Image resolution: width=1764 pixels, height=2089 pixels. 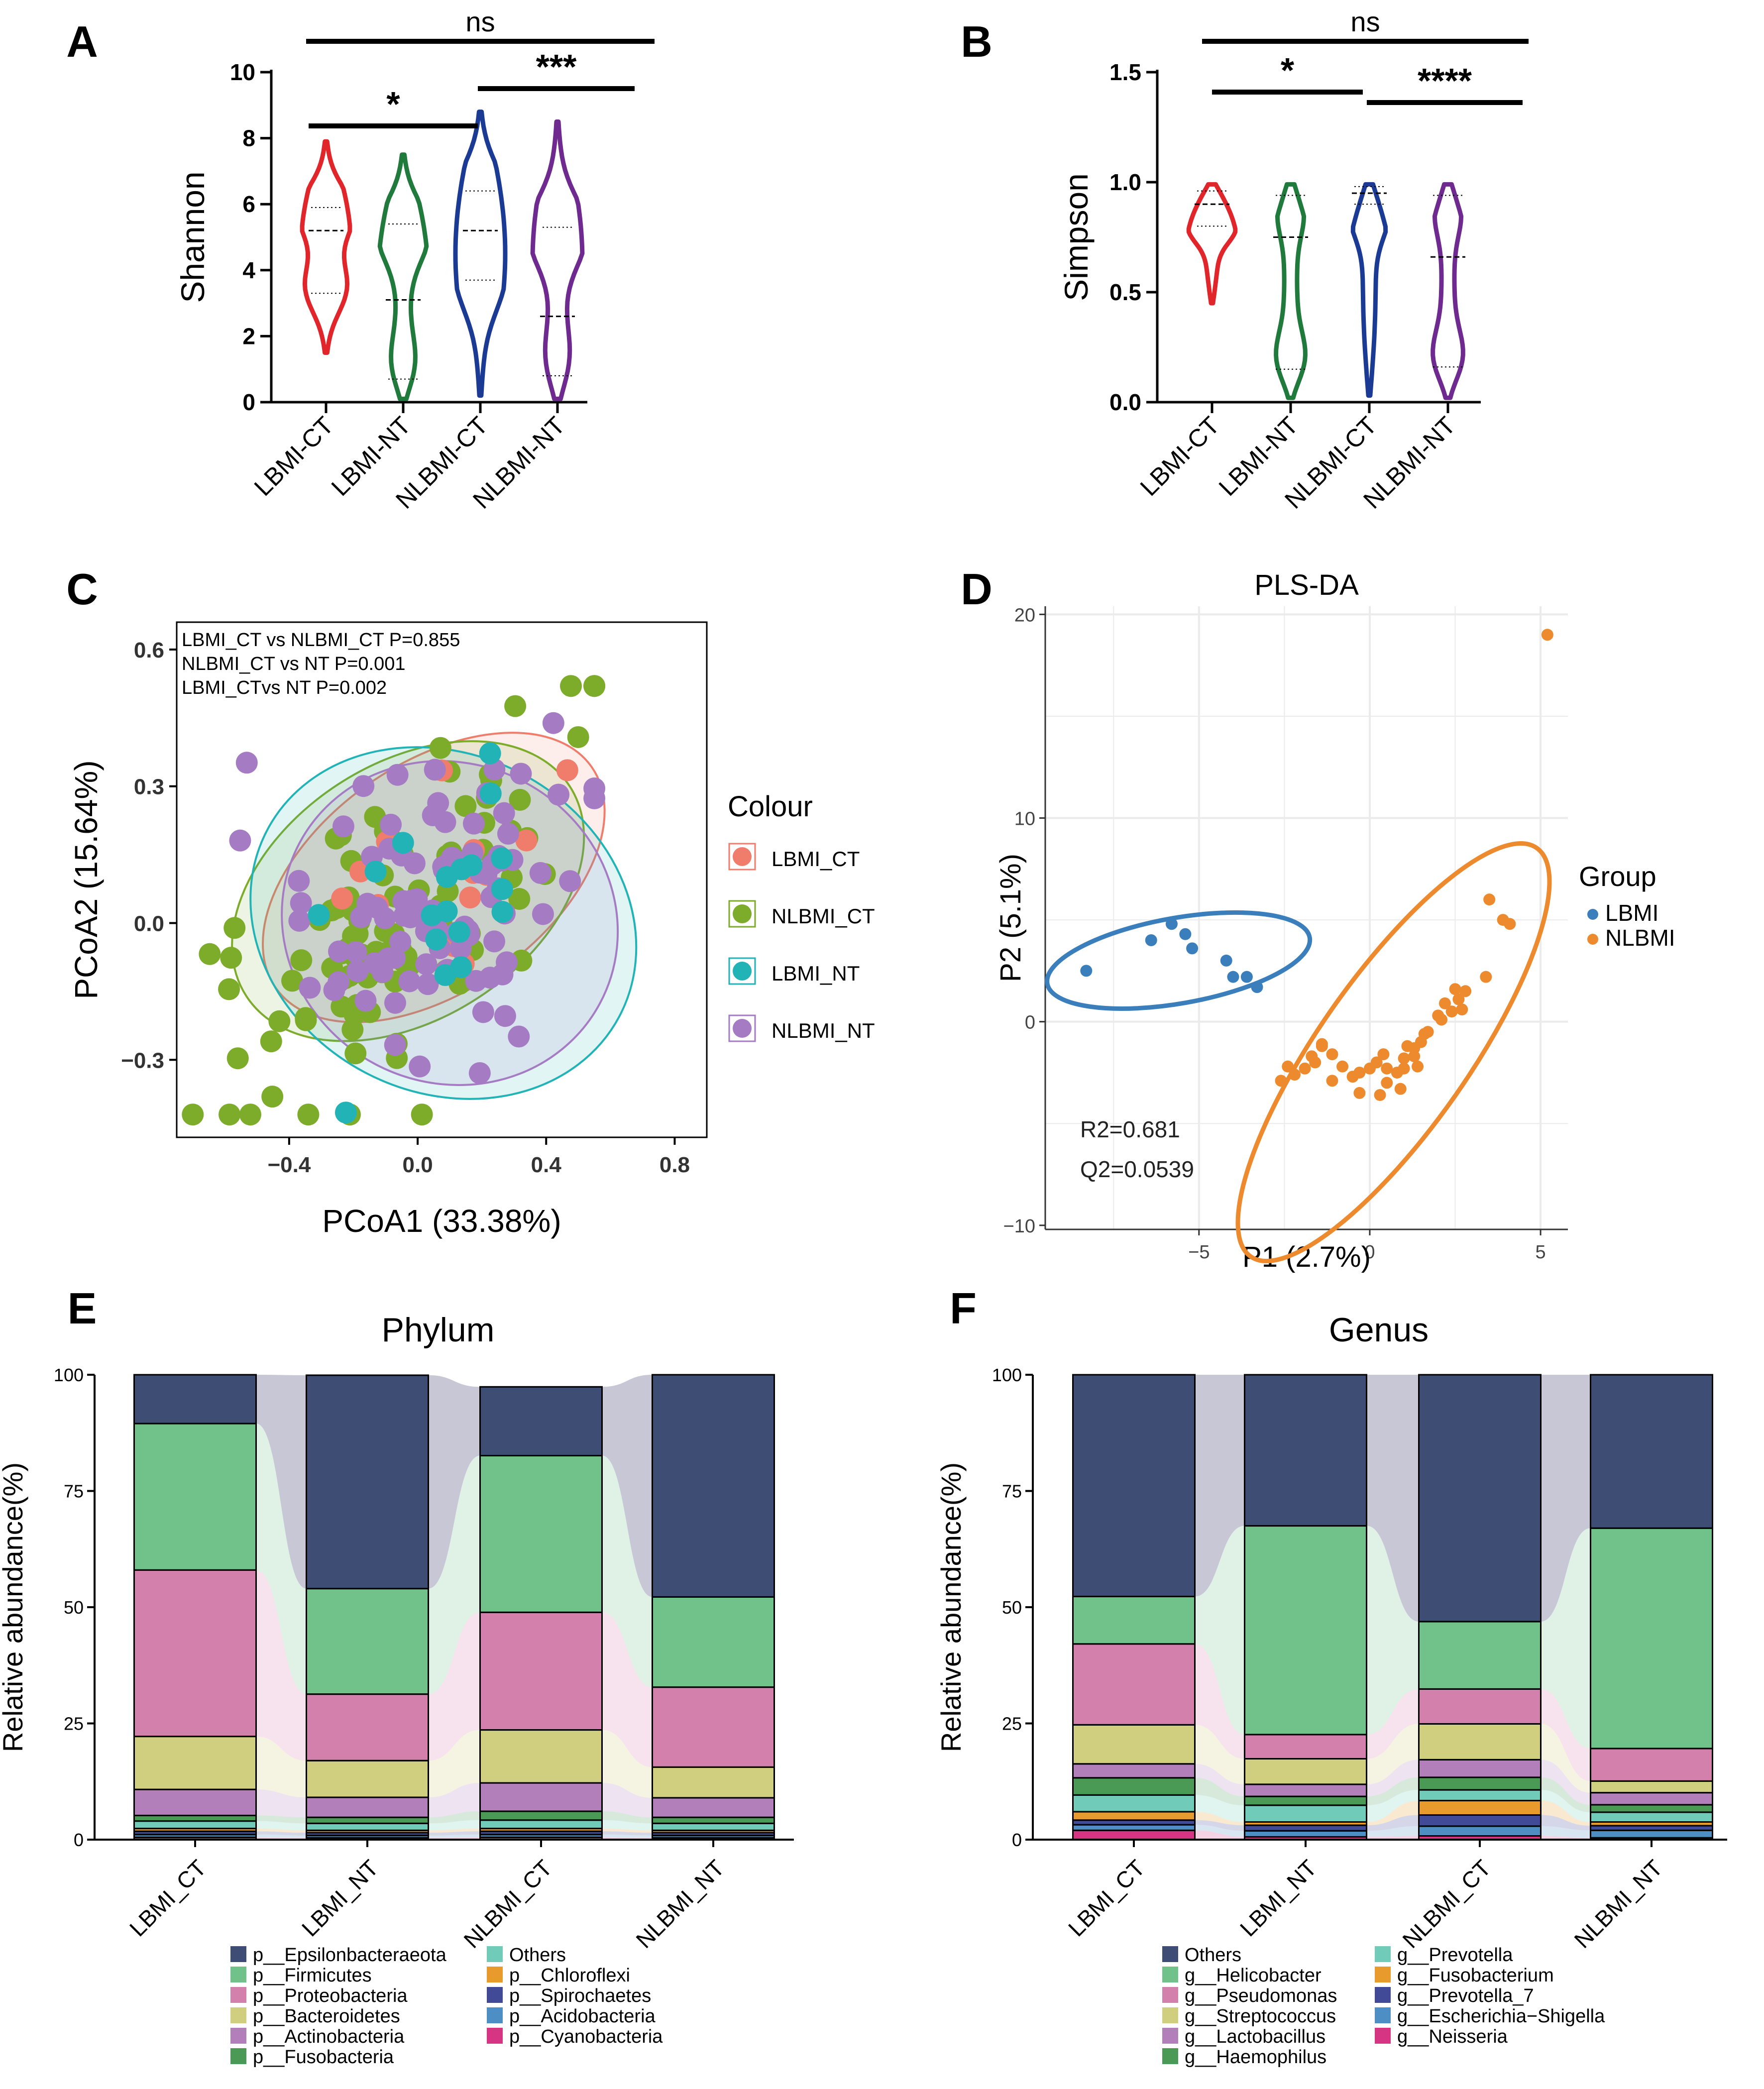 I want to click on legend-marker, so click(x=1592, y=939).